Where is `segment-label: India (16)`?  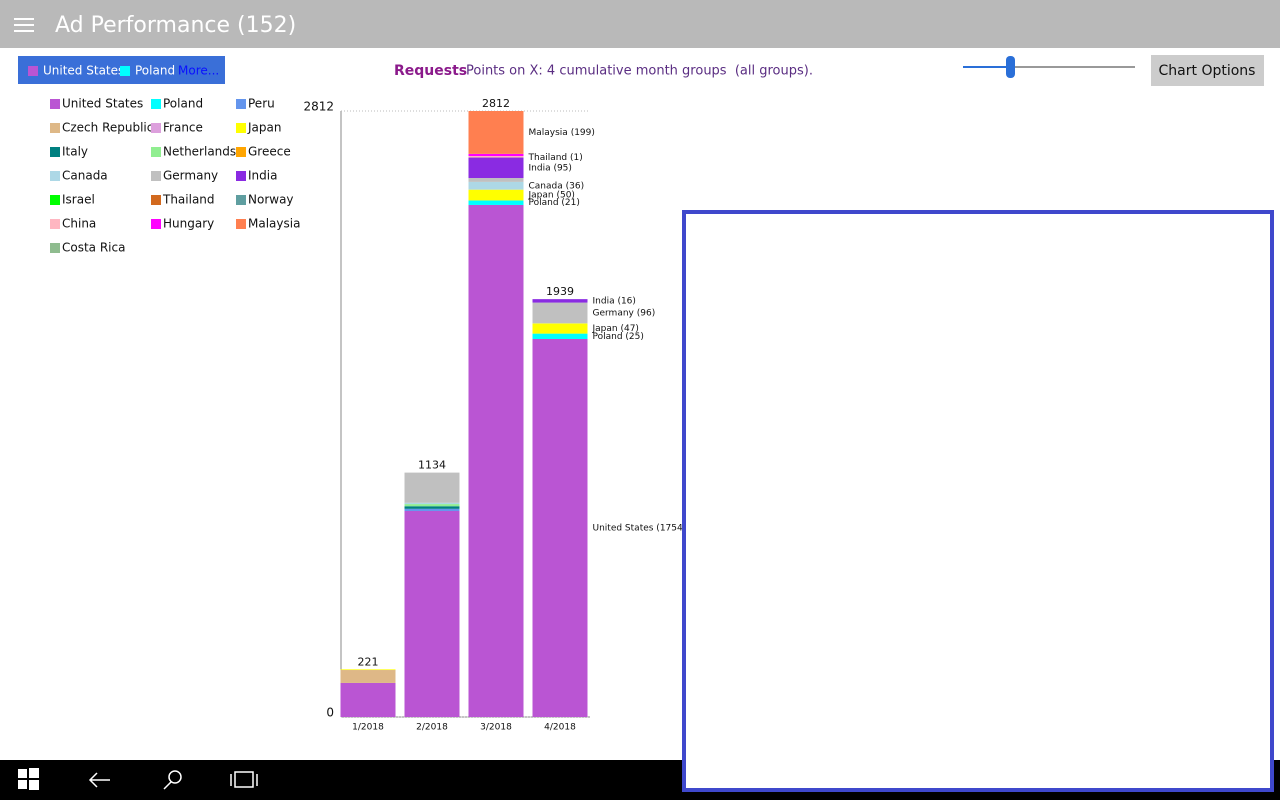 segment-label: India (16) is located at coordinates (614, 301).